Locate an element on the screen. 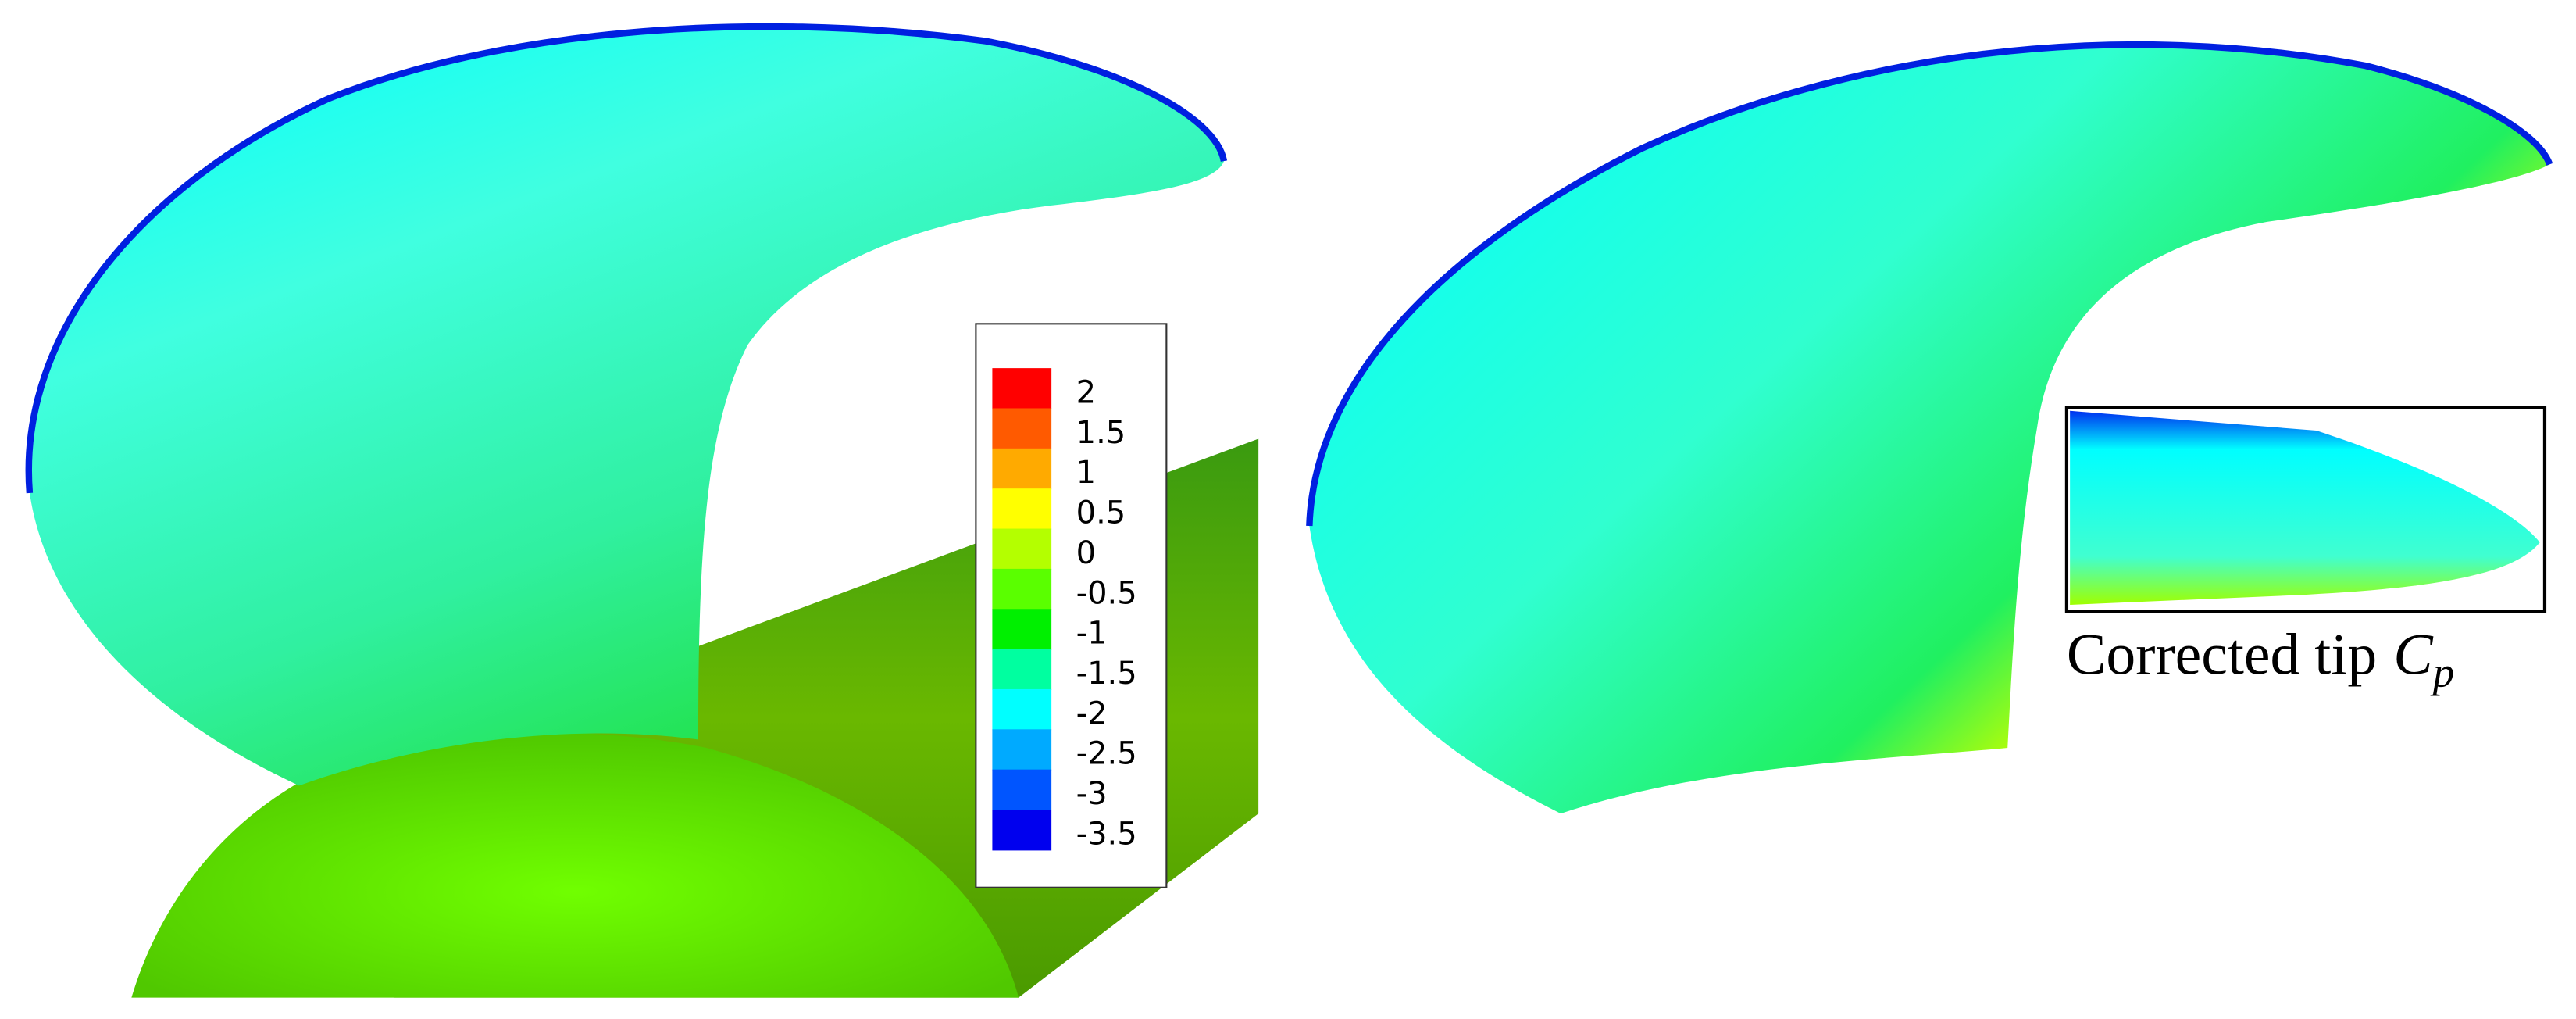 The height and width of the screenshot is (1019, 2576). legend-label: 0.5 is located at coordinates (1101, 513).